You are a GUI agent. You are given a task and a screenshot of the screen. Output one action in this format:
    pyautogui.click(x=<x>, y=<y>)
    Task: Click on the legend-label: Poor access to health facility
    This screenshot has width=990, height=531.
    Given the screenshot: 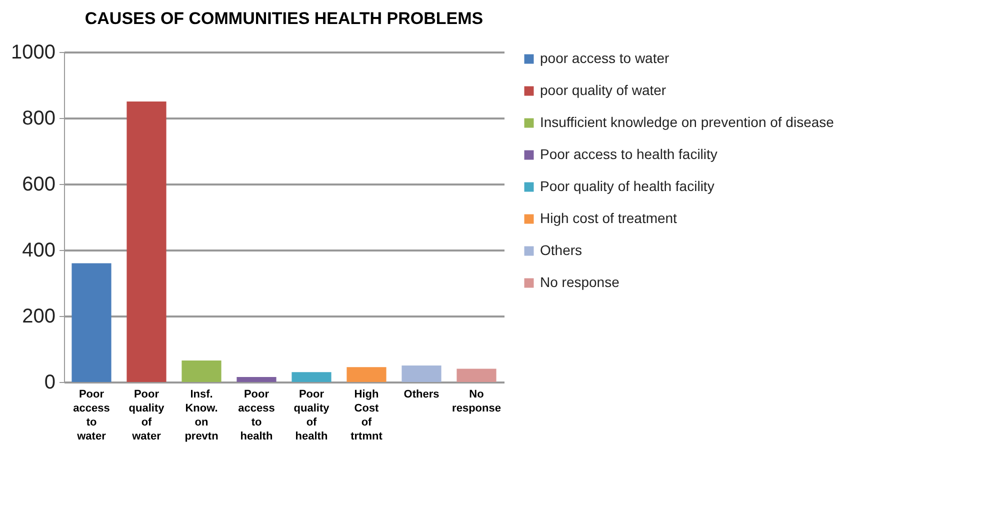 What is the action you would take?
    pyautogui.click(x=629, y=154)
    